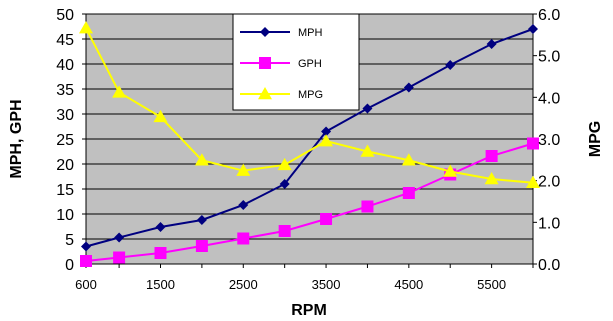  Describe the element at coordinates (69, 265) in the screenshot. I see `y-left-tick-label: 0` at that location.